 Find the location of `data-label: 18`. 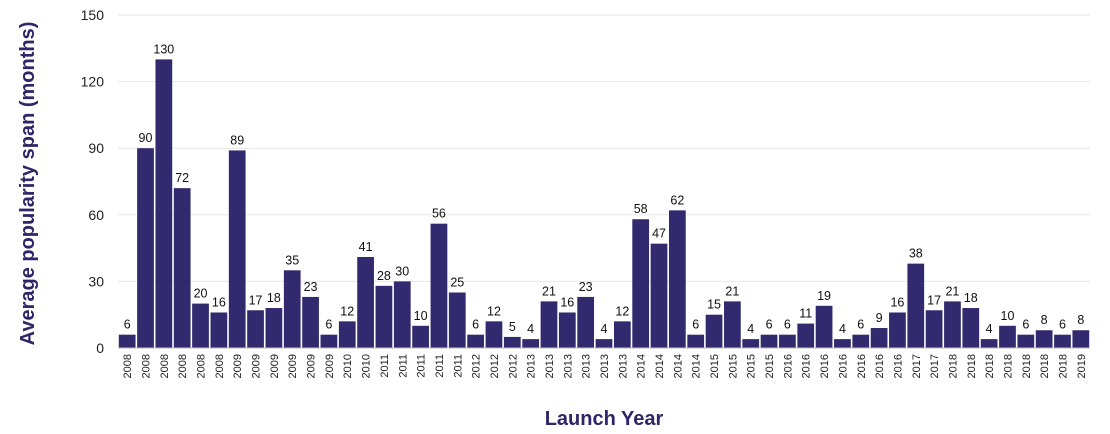

data-label: 18 is located at coordinates (971, 298).